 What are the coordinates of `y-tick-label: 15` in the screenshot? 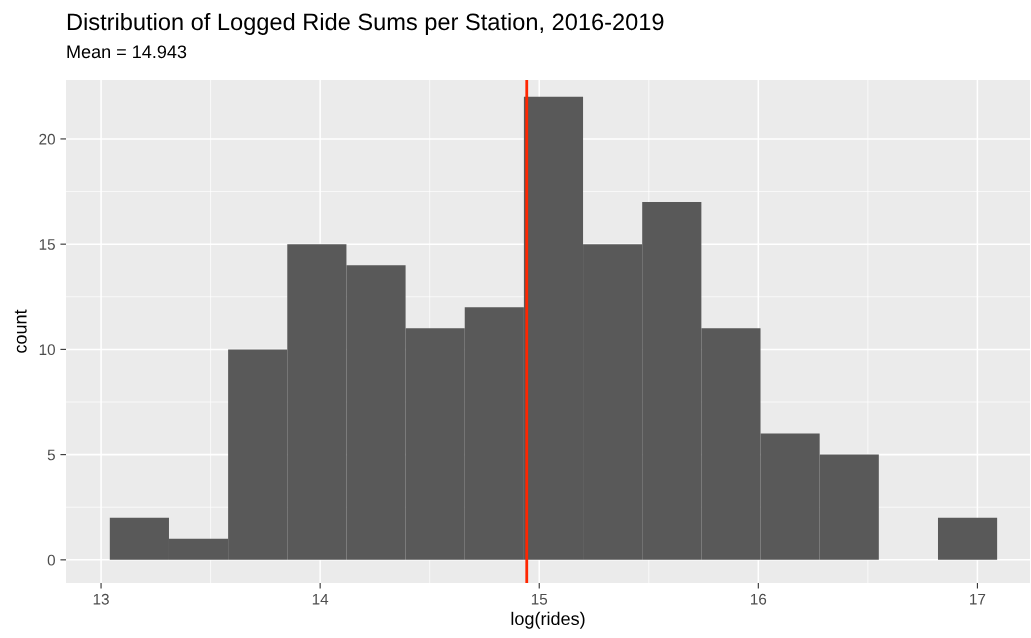 It's located at (47, 244).